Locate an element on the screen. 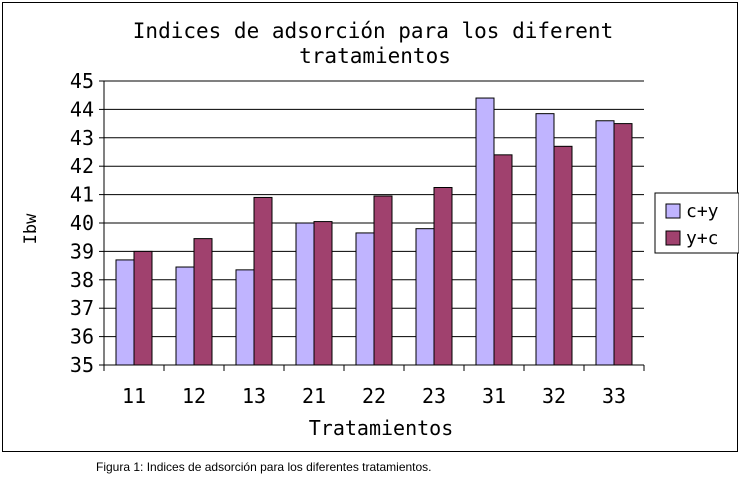 The height and width of the screenshot is (486, 742). y-tick-label: 40 is located at coordinates (82, 223).